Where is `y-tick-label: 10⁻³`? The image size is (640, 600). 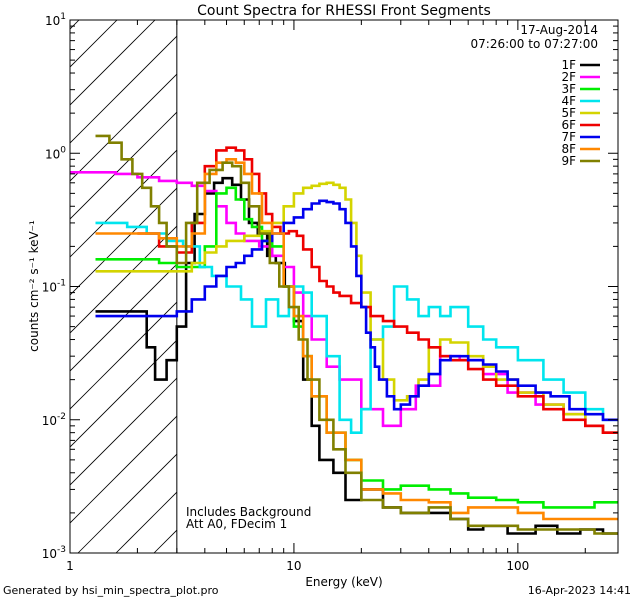
y-tick-label: 10⁻³ is located at coordinates (54, 553).